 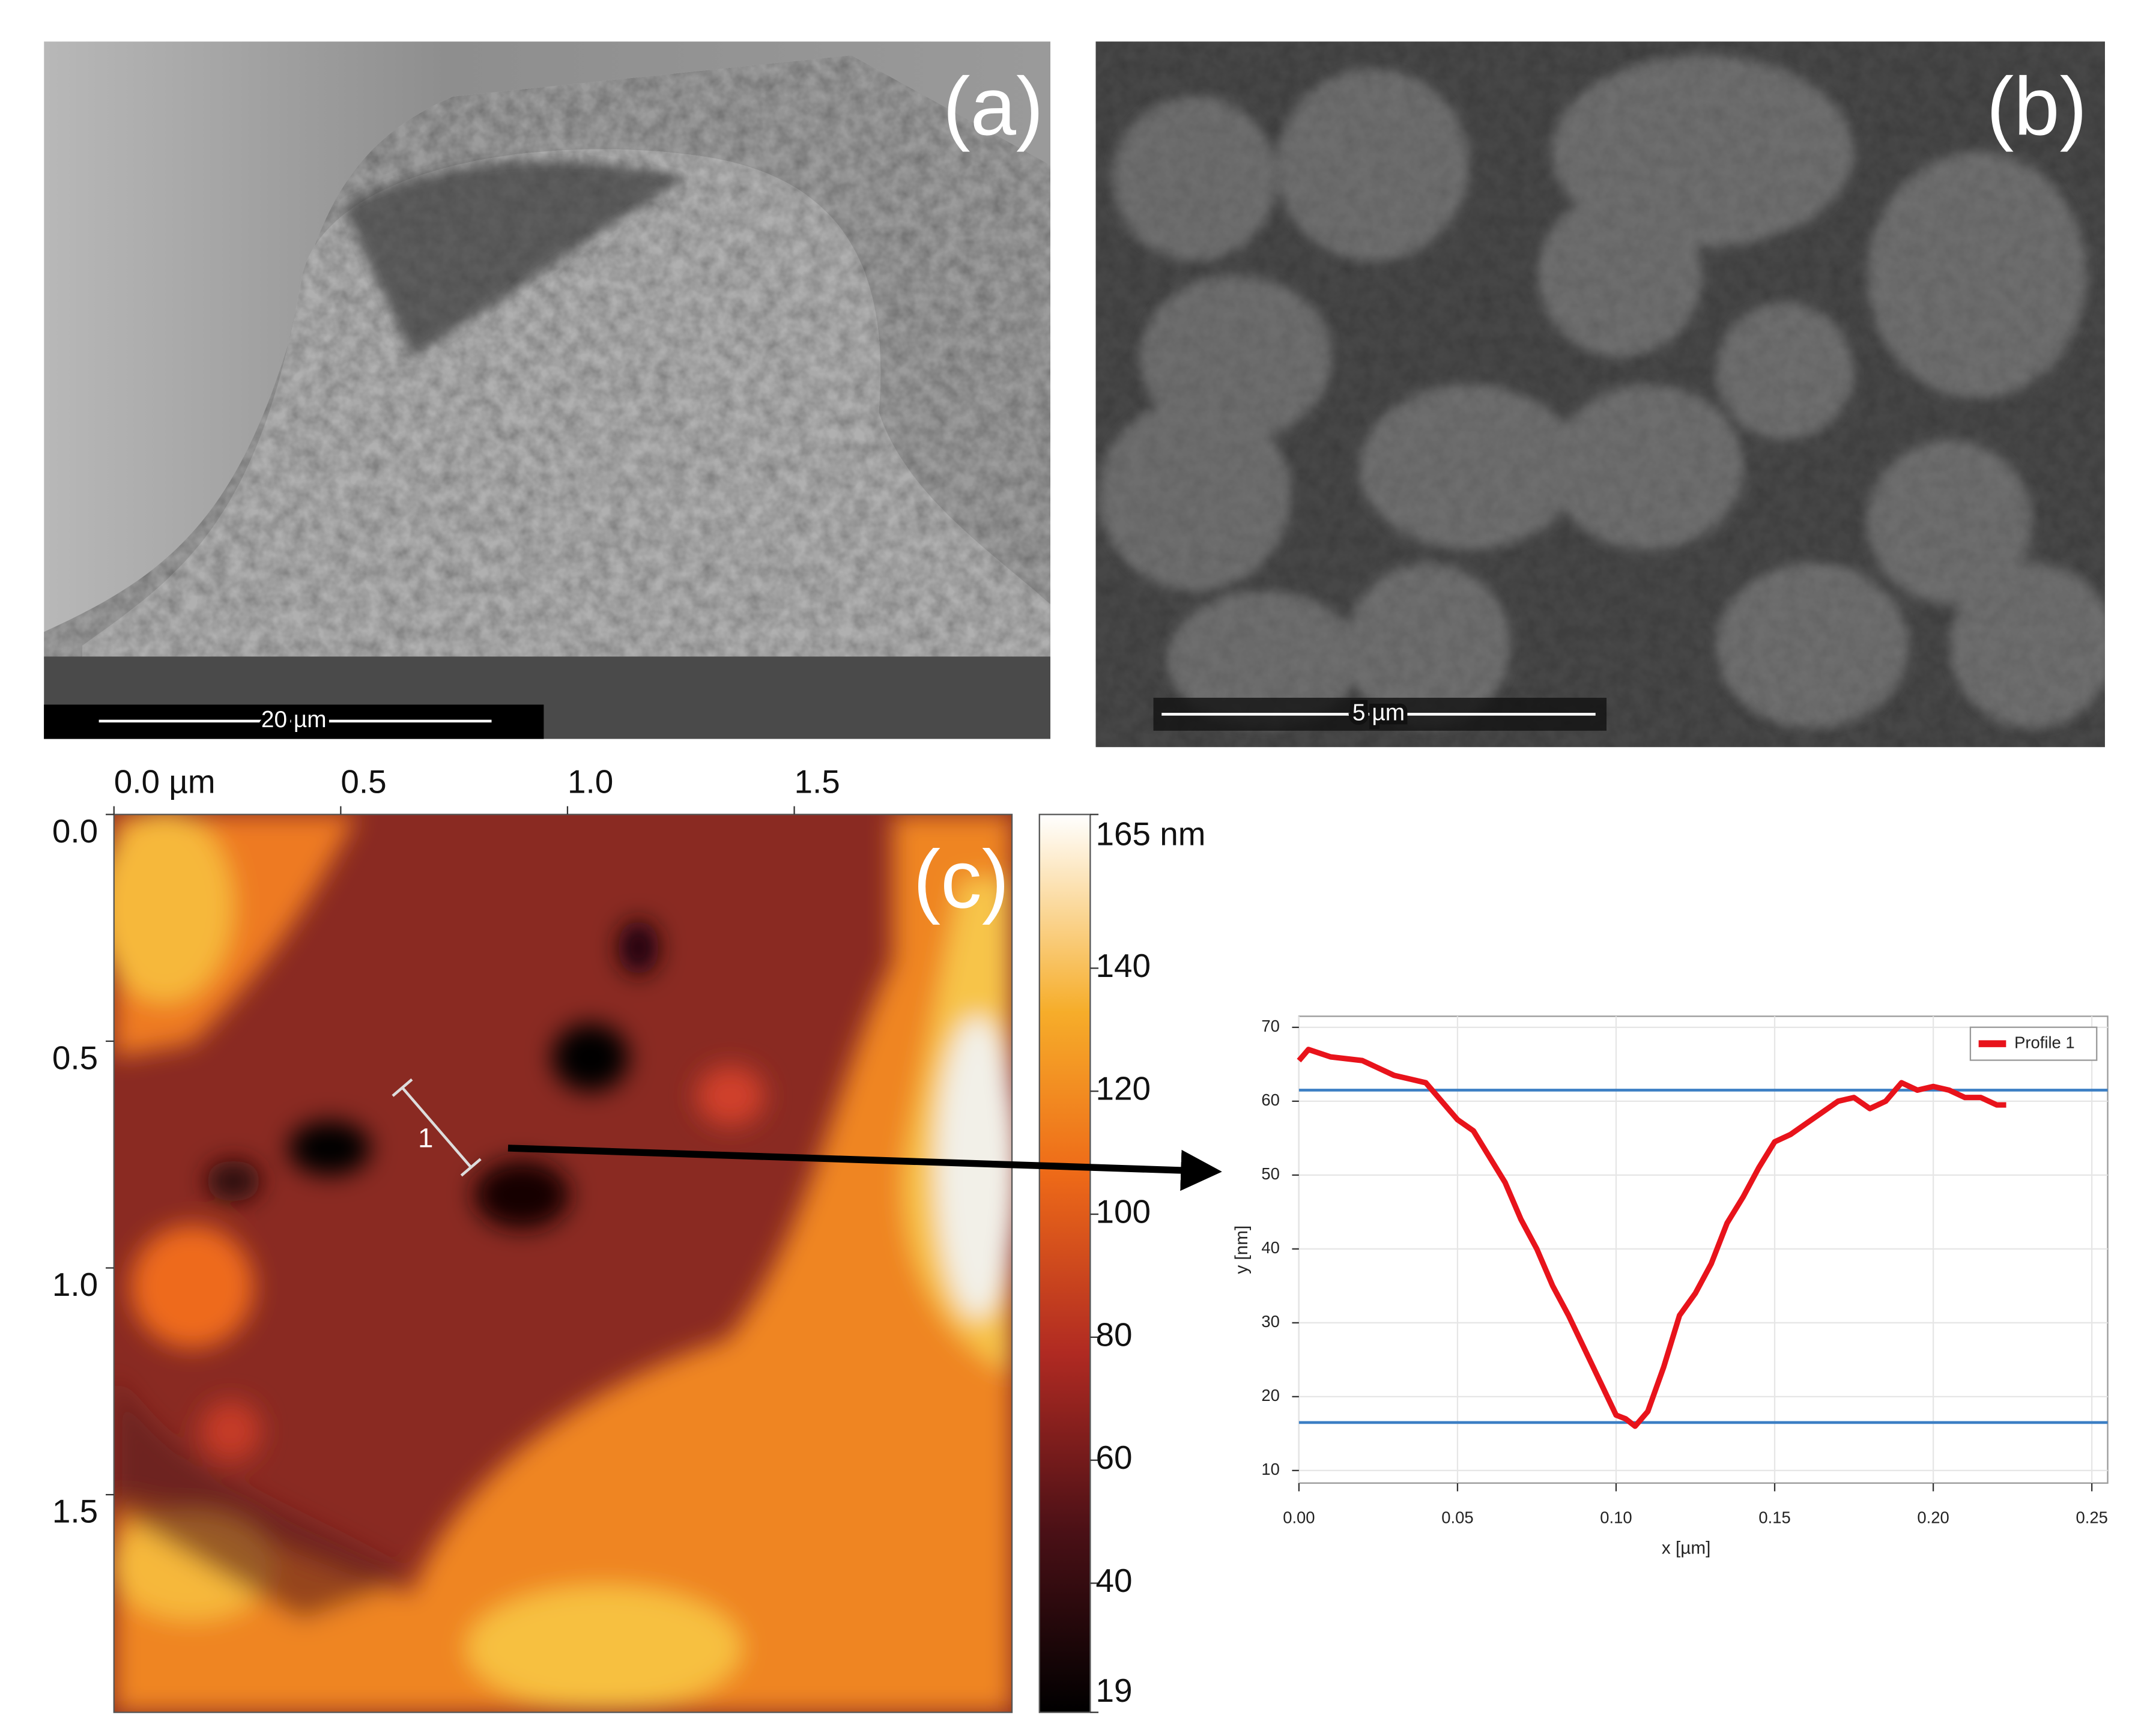 I want to click on y-tick-label: 1.0, so click(x=75, y=1285).